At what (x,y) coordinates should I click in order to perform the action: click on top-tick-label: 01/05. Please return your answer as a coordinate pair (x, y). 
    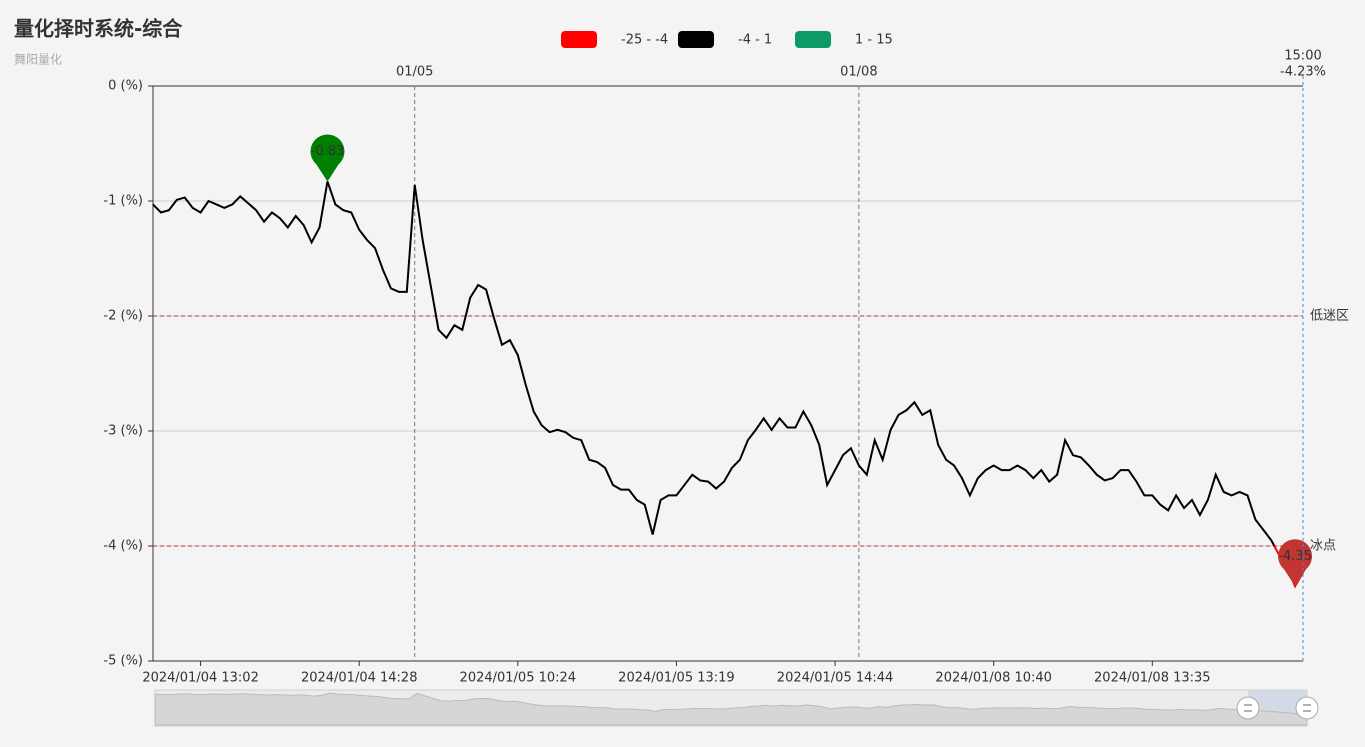
    Looking at the image, I should click on (414, 72).